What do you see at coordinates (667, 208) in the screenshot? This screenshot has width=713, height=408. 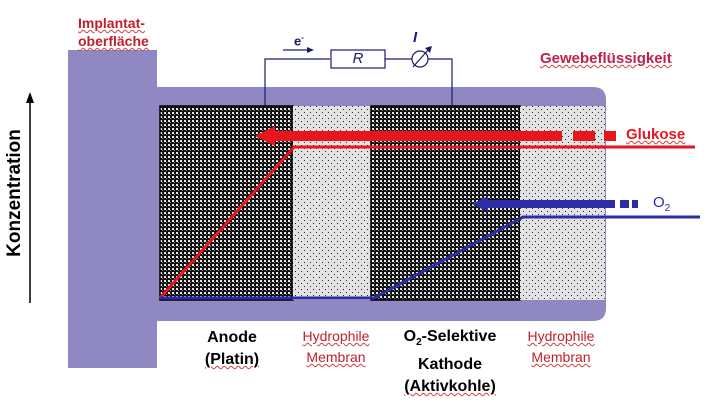 I see `oxygen-subscript: 2` at bounding box center [667, 208].